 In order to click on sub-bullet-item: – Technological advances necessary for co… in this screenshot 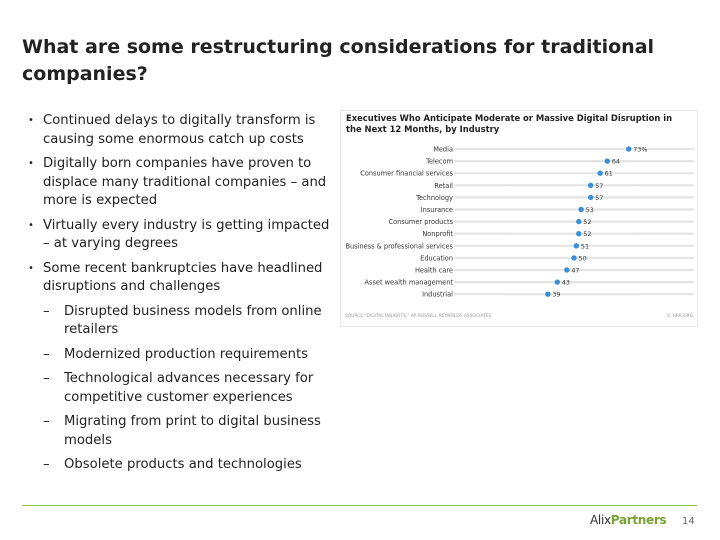, I will do `click(180, 388)`.